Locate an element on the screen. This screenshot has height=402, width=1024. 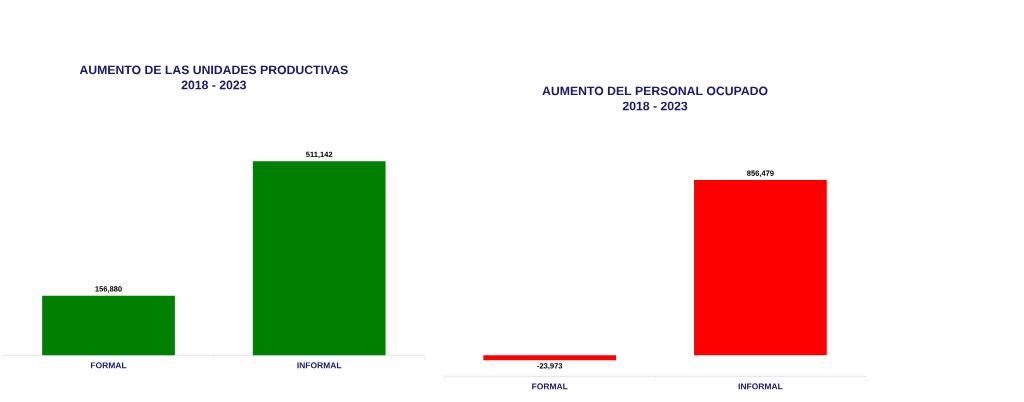
chart-title: AUMENTO DE LAS UNIDADES PRODUCTIVAS is located at coordinates (213, 70).